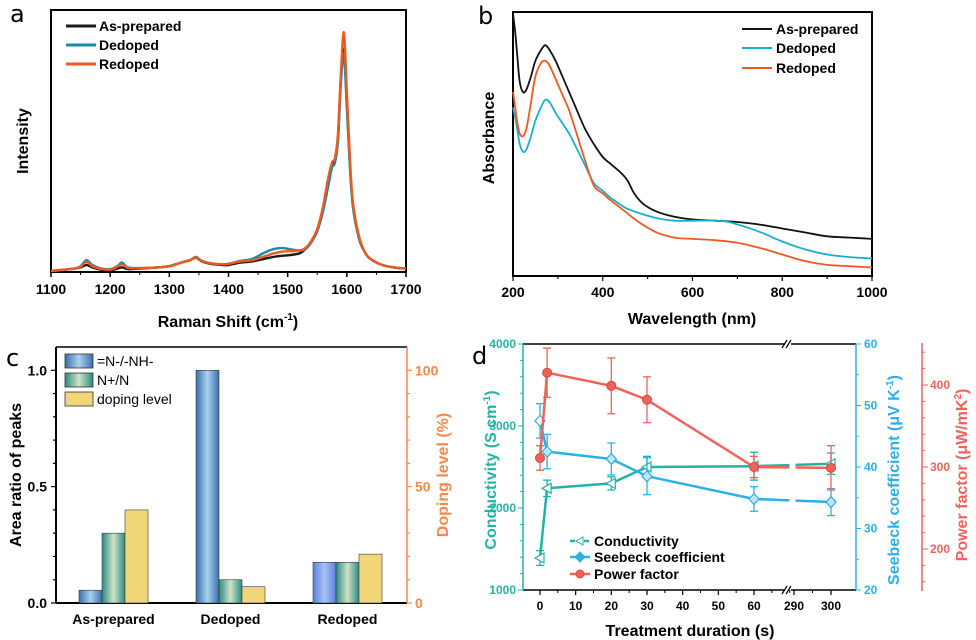  I want to click on x-tick-label-b: 200, so click(513, 292).